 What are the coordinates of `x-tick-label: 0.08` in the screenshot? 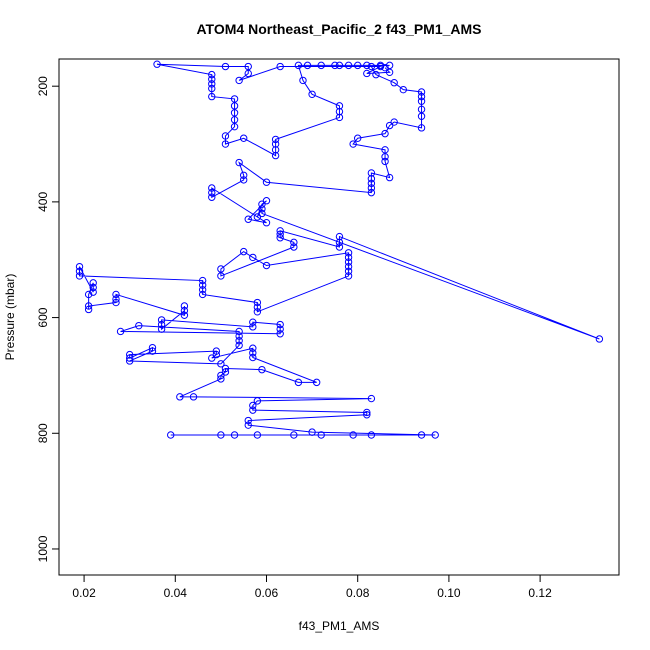 It's located at (358, 593).